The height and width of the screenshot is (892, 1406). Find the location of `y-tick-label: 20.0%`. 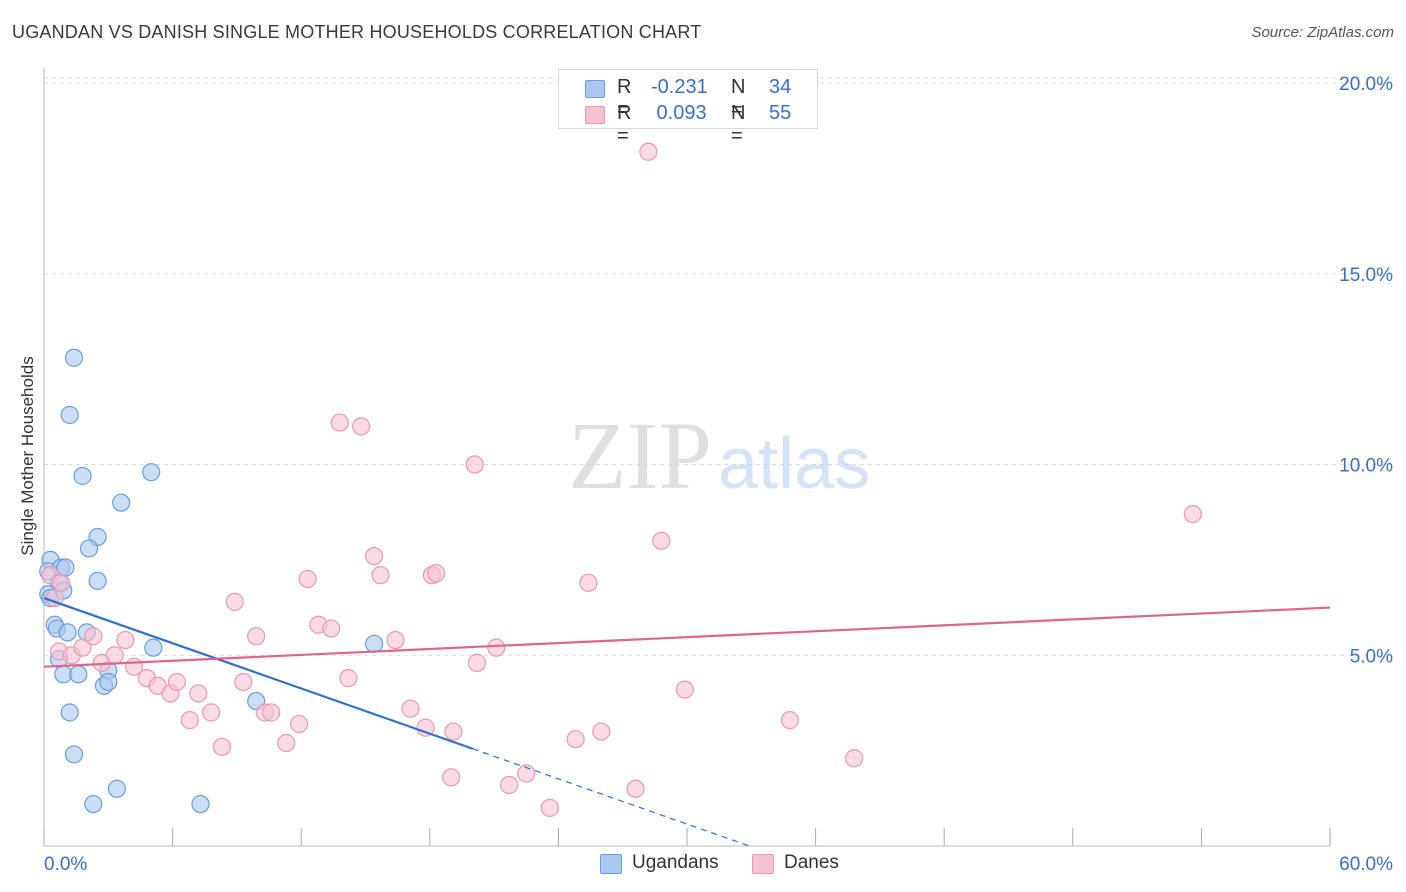

y-tick-label: 20.0% is located at coordinates (1366, 84).